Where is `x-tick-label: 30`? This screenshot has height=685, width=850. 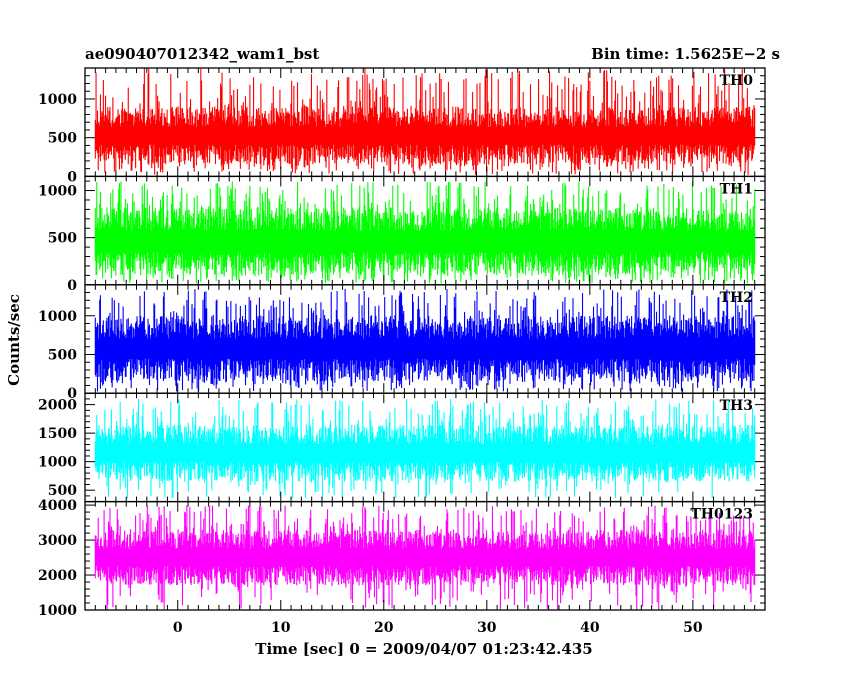 x-tick-label: 30 is located at coordinates (487, 628).